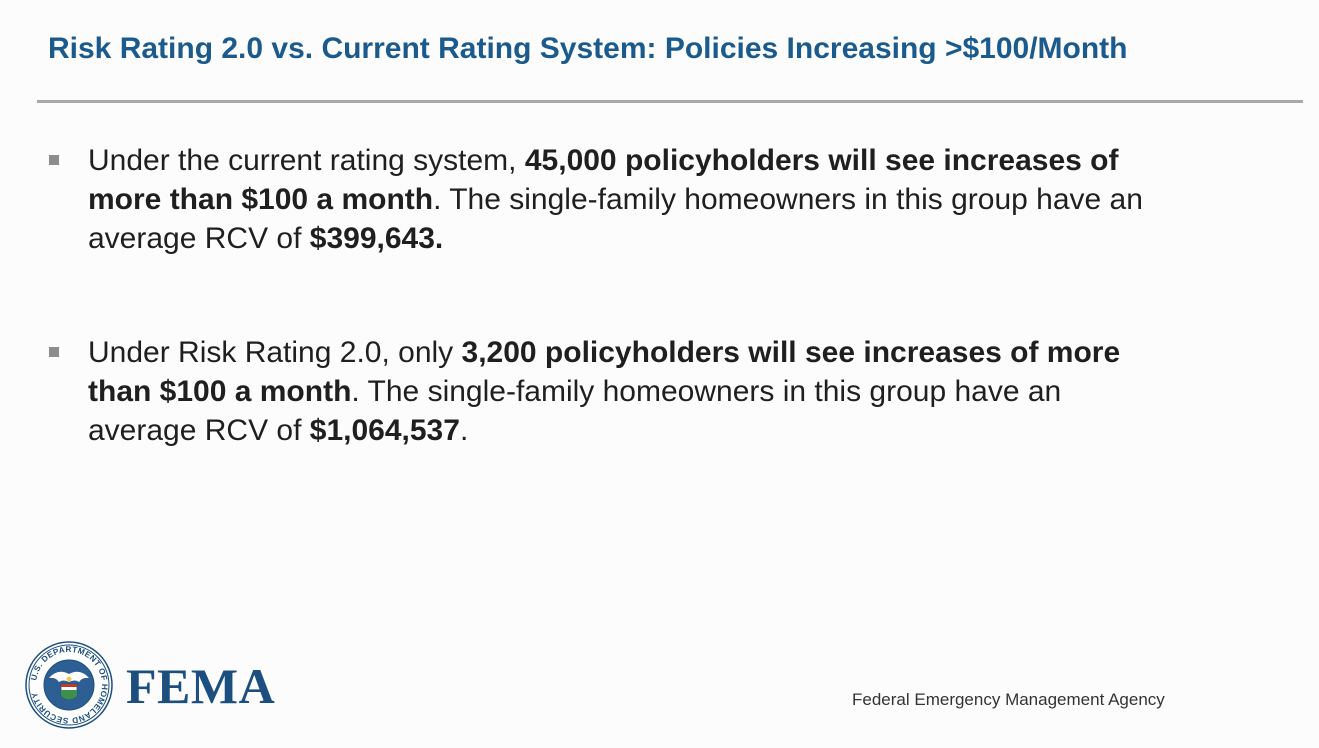 This screenshot has width=1319, height=748. Describe the element at coordinates (384, 430) in the screenshot. I see `bullet-text-emphasis: $1,064,537` at that location.